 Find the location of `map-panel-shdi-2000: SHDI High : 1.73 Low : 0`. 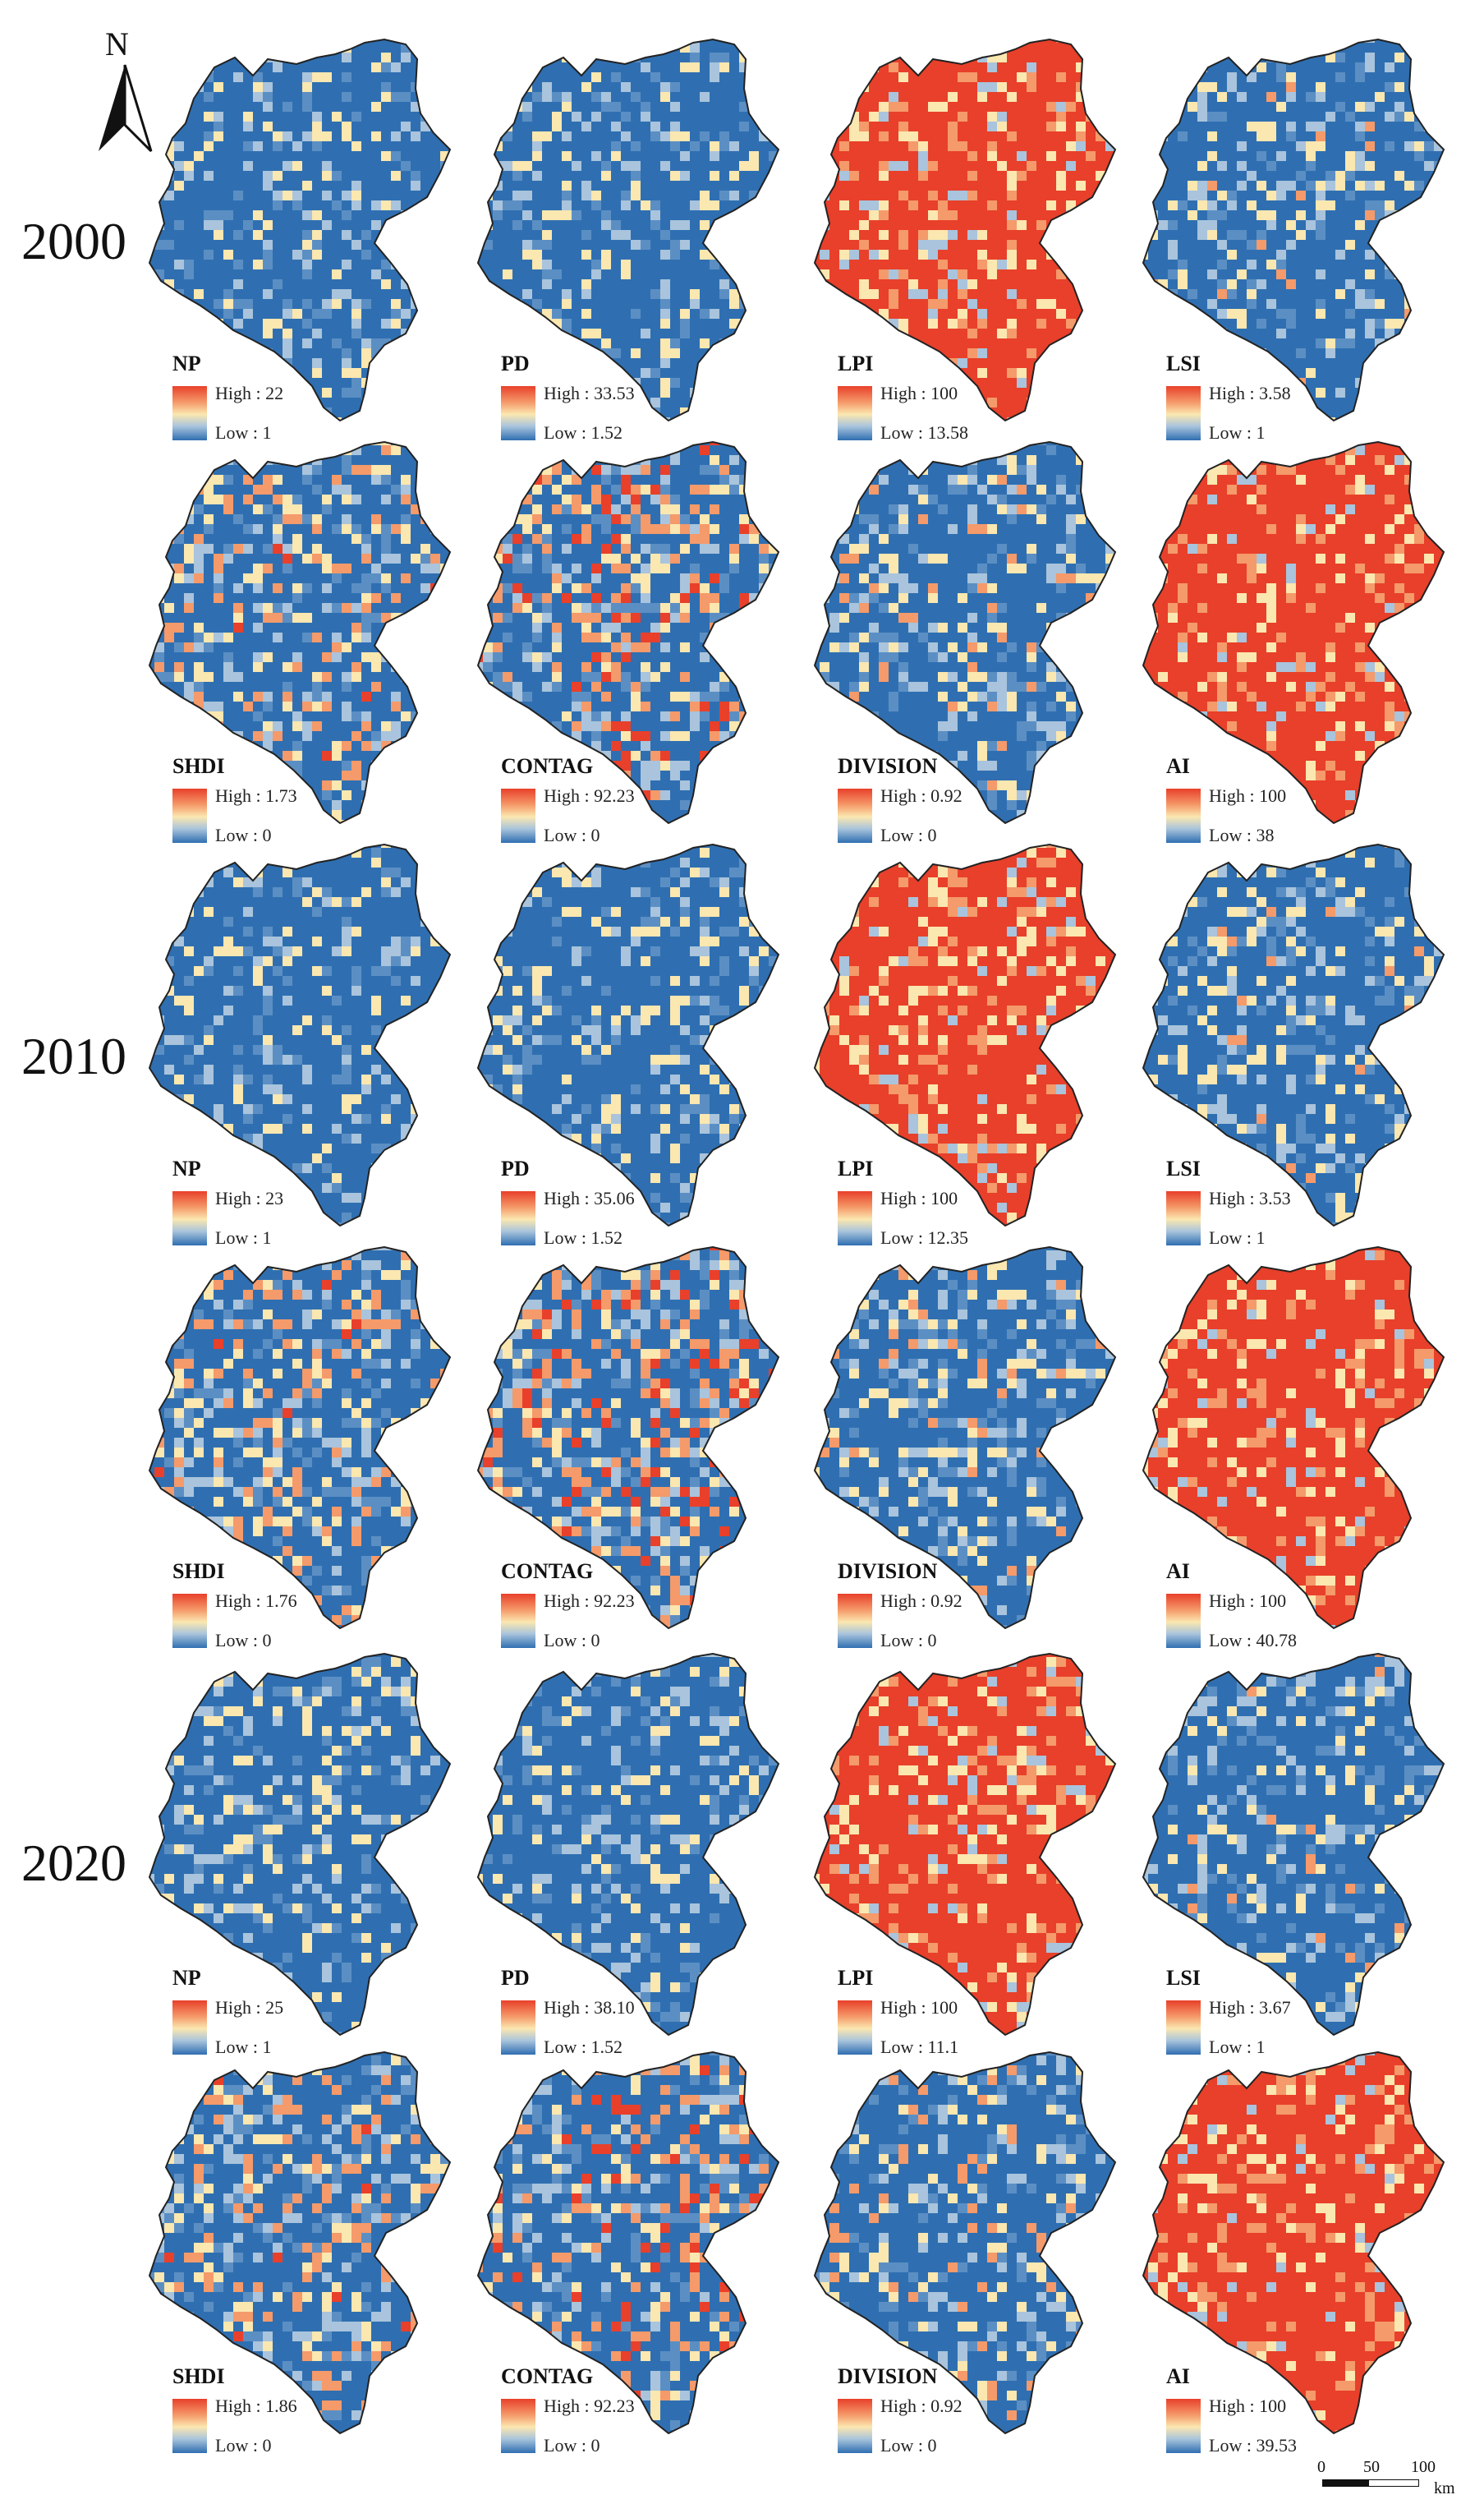

map-panel-shdi-2000: SHDI High : 1.73 Low : 0 is located at coordinates (317, 636).